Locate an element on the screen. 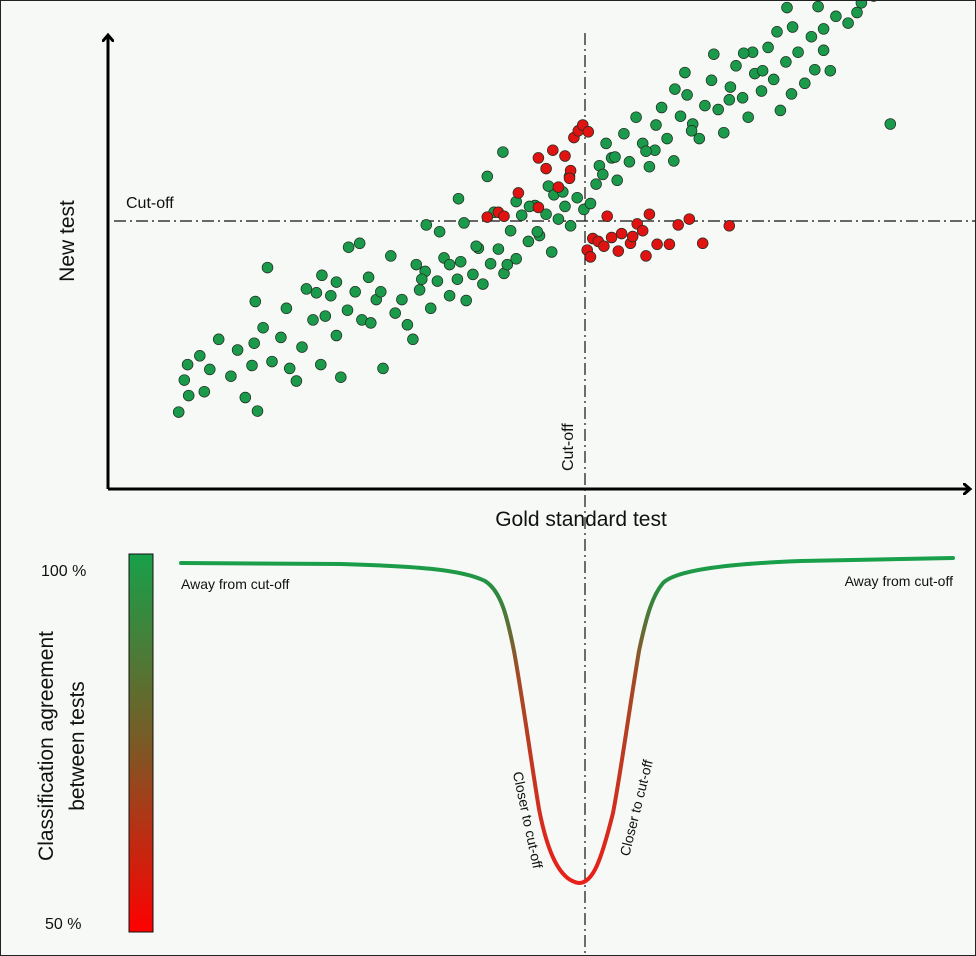 The width and height of the screenshot is (976, 956). away-right-label: Away from cut-off is located at coordinates (899, 581).